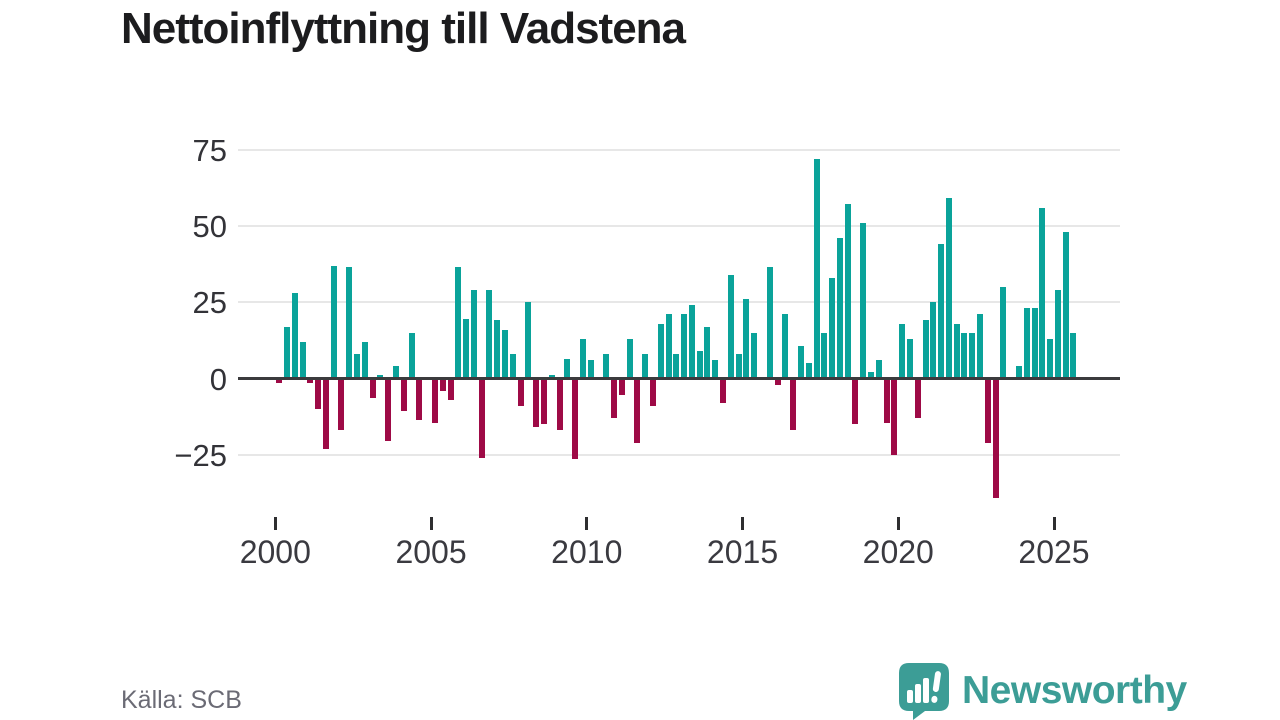 The width and height of the screenshot is (1280, 720). Describe the element at coordinates (520, 392) in the screenshot. I see `bar-2007-Q4` at that location.